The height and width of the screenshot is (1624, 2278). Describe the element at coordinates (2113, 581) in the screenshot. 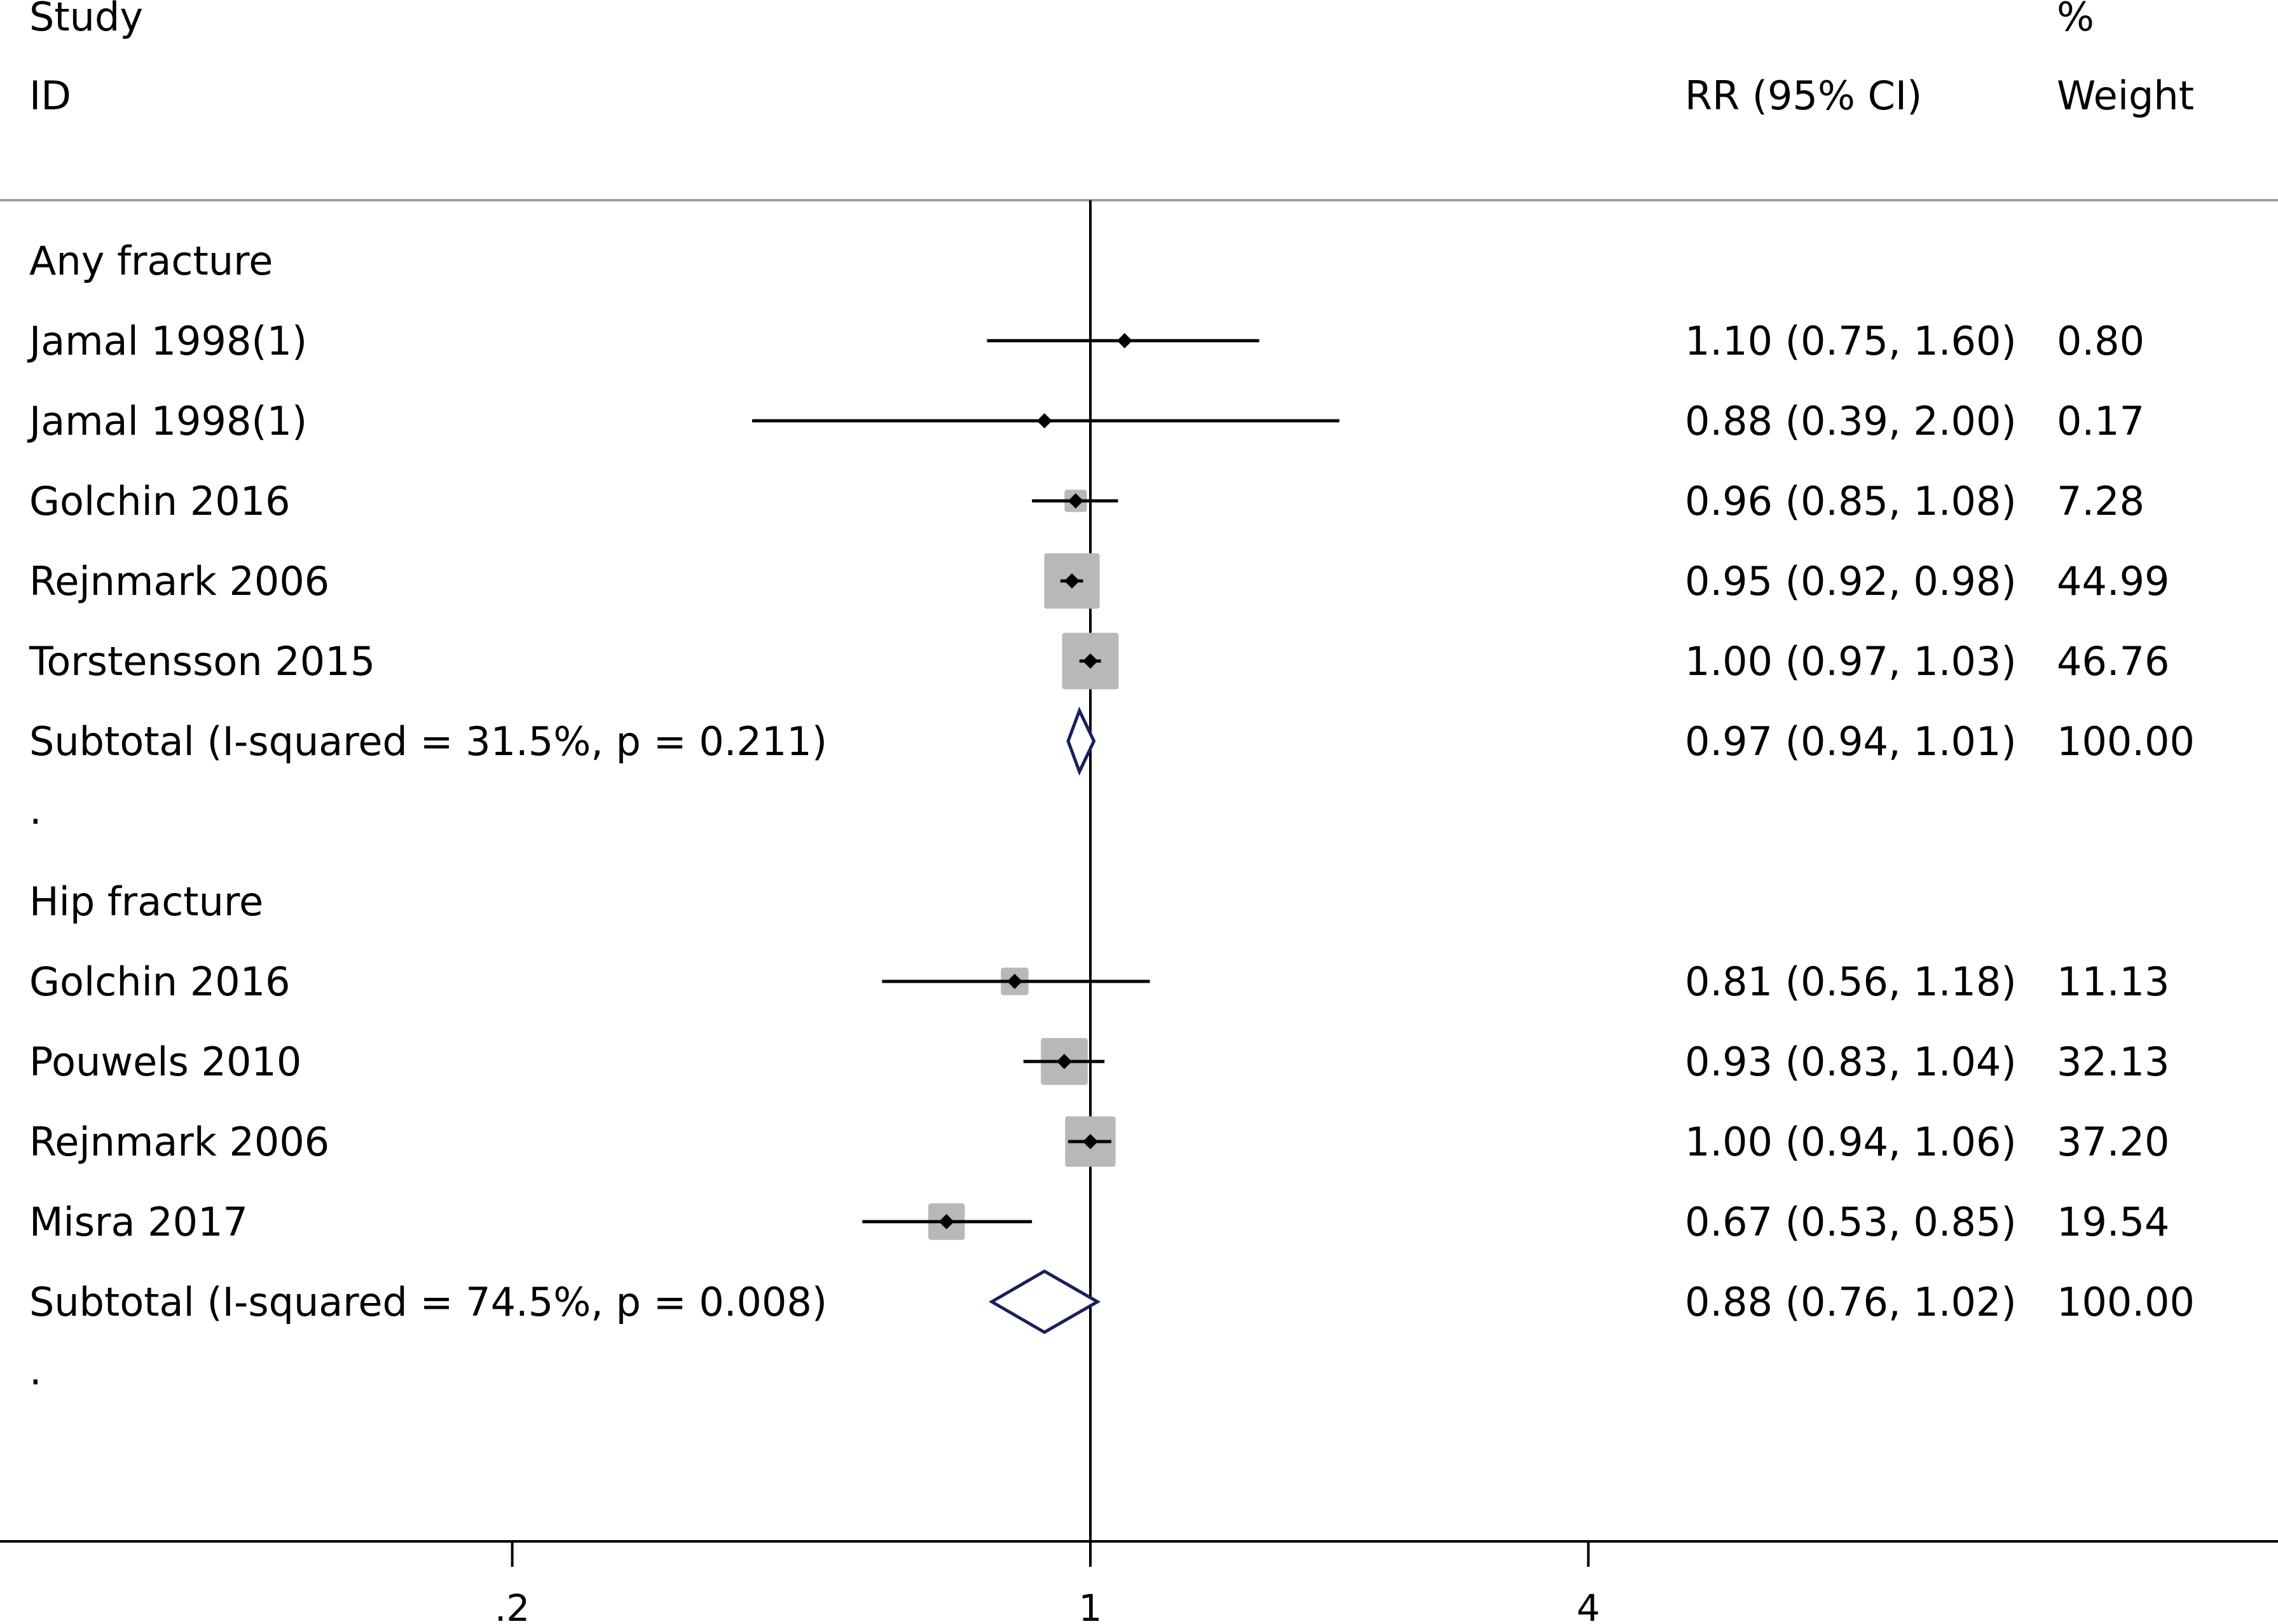

I see `weight-text: 44.99` at that location.